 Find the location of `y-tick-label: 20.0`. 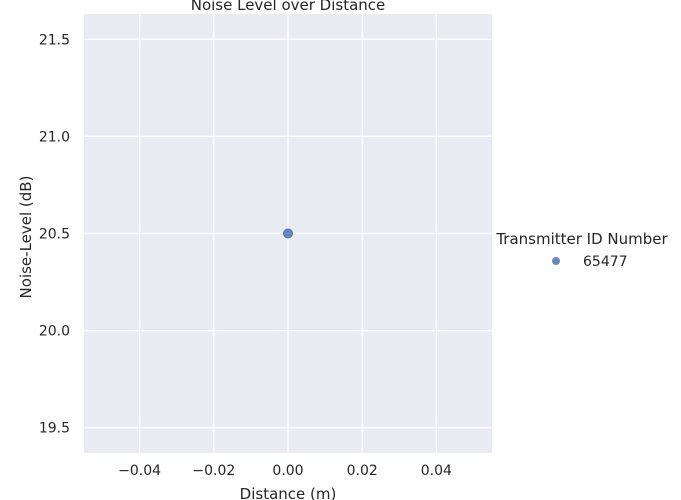

y-tick-label: 20.0 is located at coordinates (54, 332).